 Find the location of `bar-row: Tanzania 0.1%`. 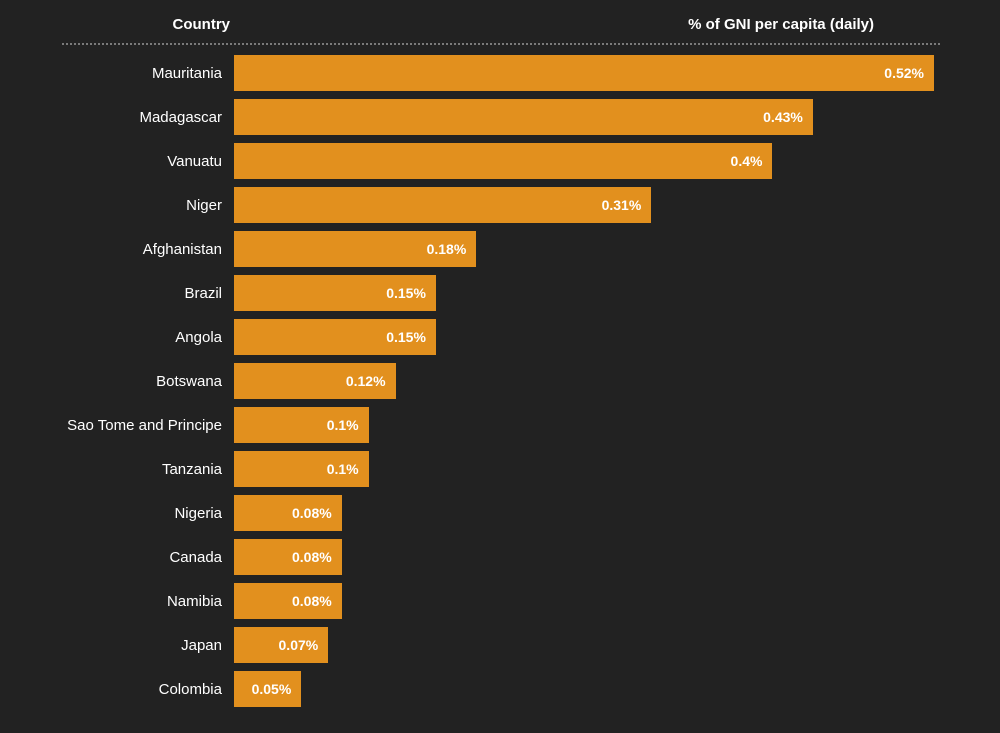

bar-row: Tanzania 0.1% is located at coordinates (500, 469).